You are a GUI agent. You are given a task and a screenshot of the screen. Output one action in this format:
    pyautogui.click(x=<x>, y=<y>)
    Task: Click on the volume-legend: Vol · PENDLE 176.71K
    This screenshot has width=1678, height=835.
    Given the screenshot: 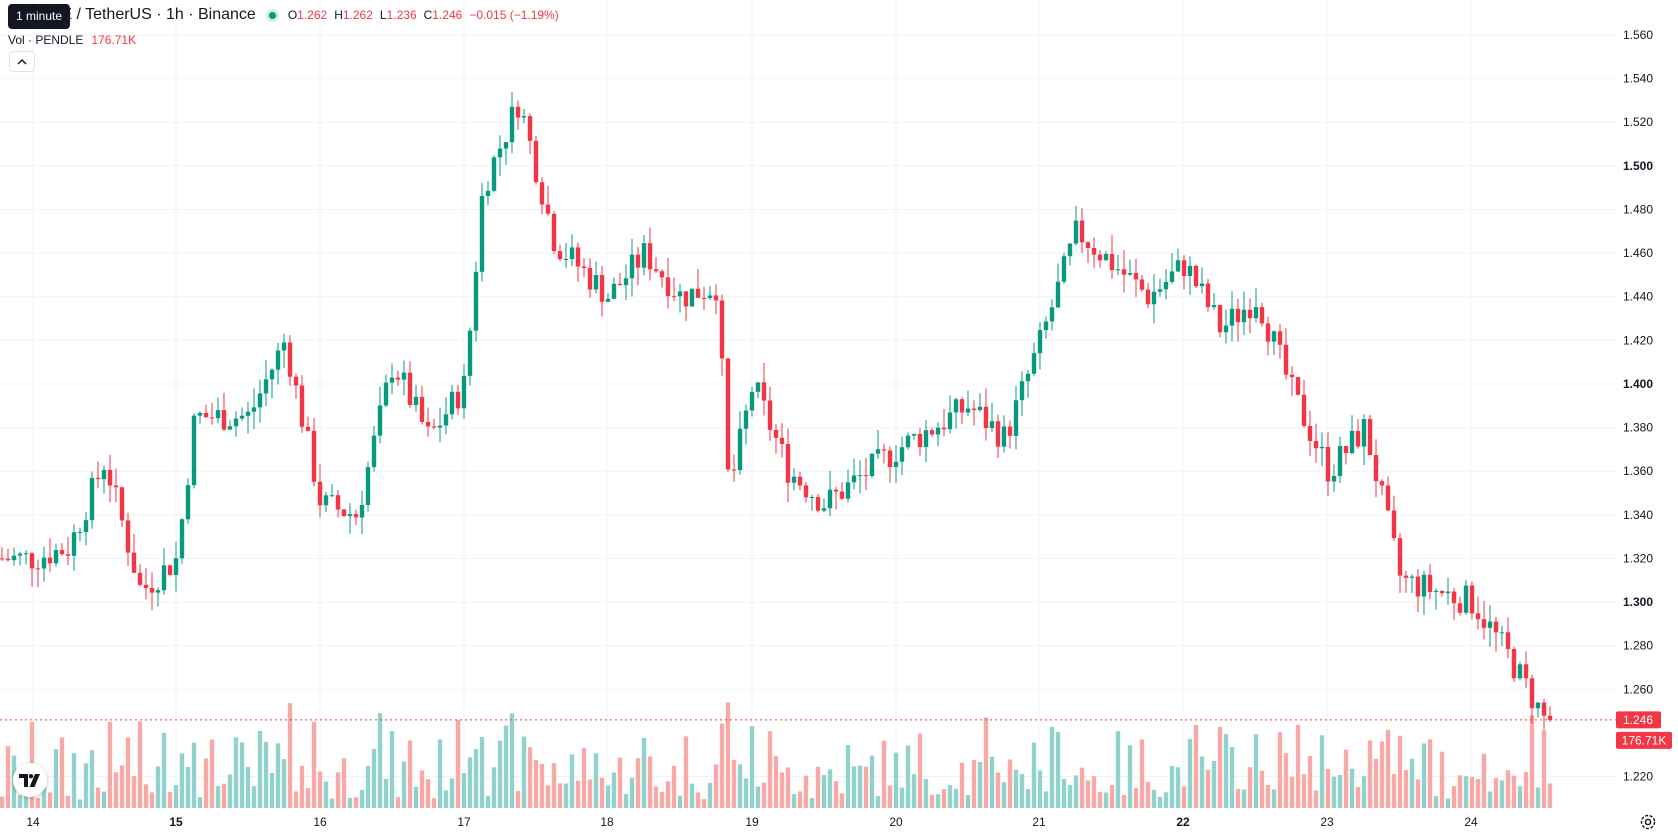 What is the action you would take?
    pyautogui.click(x=72, y=40)
    